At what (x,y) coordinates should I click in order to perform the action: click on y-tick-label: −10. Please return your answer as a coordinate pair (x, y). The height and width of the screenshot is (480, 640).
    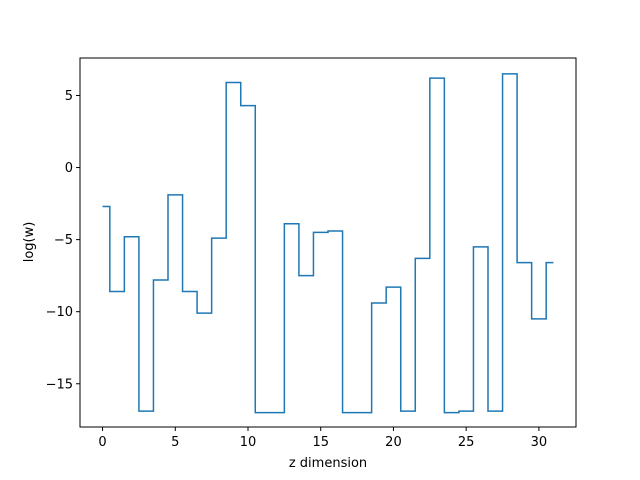
    Looking at the image, I should click on (59, 312).